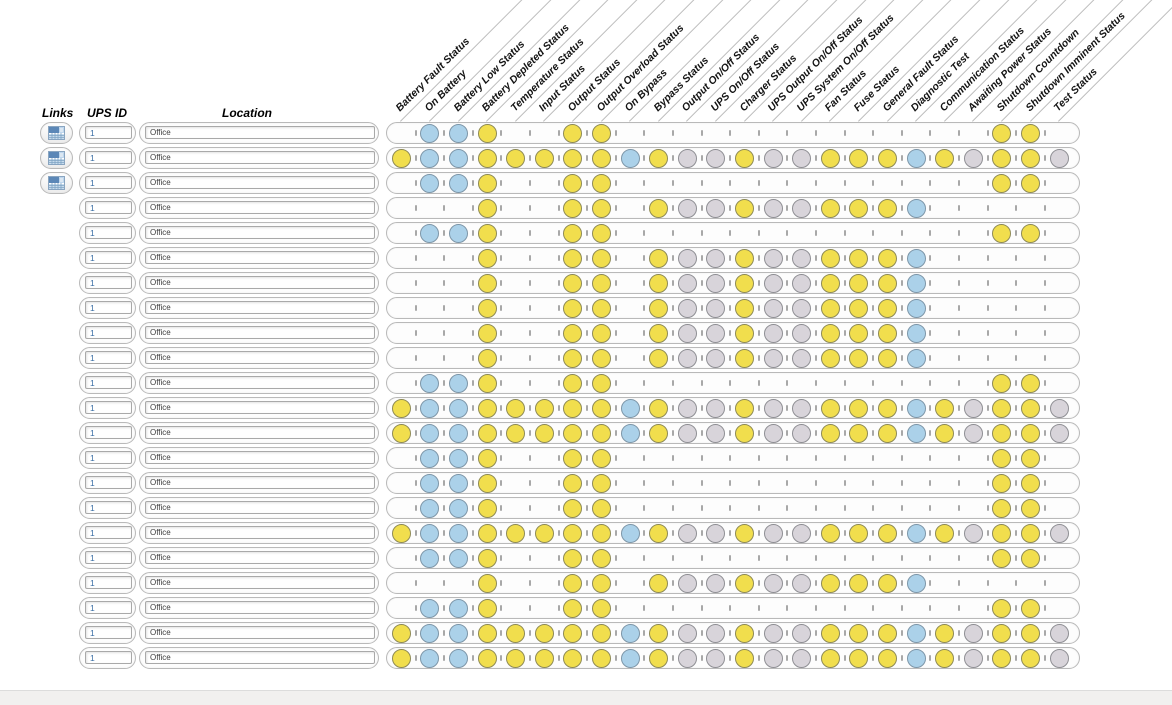 Image resolution: width=1172 pixels, height=705 pixels. Describe the element at coordinates (586, 697) in the screenshot. I see `bottom-scrollbar-track` at that location.